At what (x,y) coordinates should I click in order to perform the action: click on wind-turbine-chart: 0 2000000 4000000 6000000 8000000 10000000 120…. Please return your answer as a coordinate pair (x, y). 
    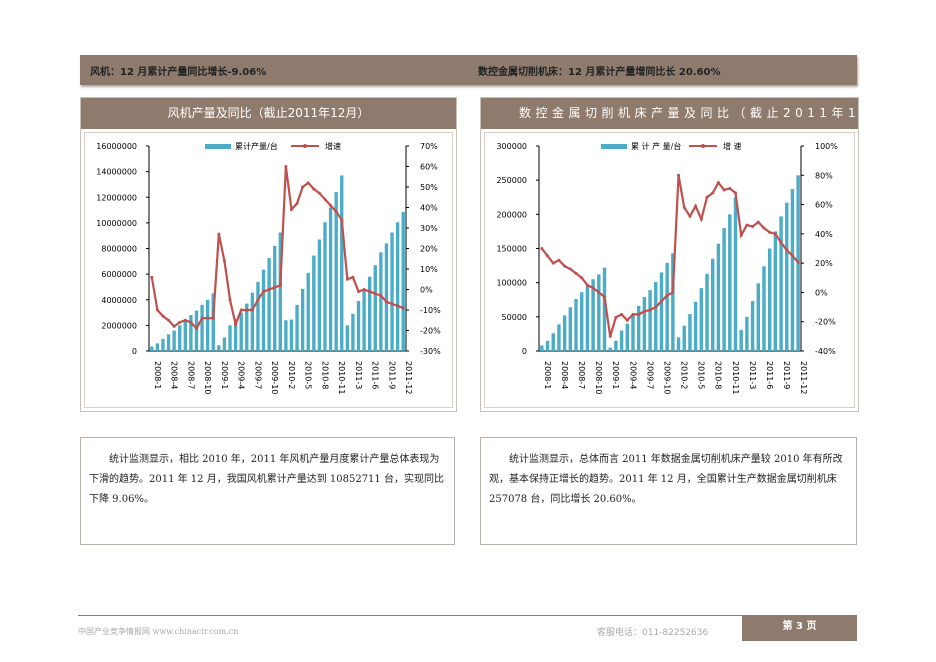
    Looking at the image, I should click on (268, 267).